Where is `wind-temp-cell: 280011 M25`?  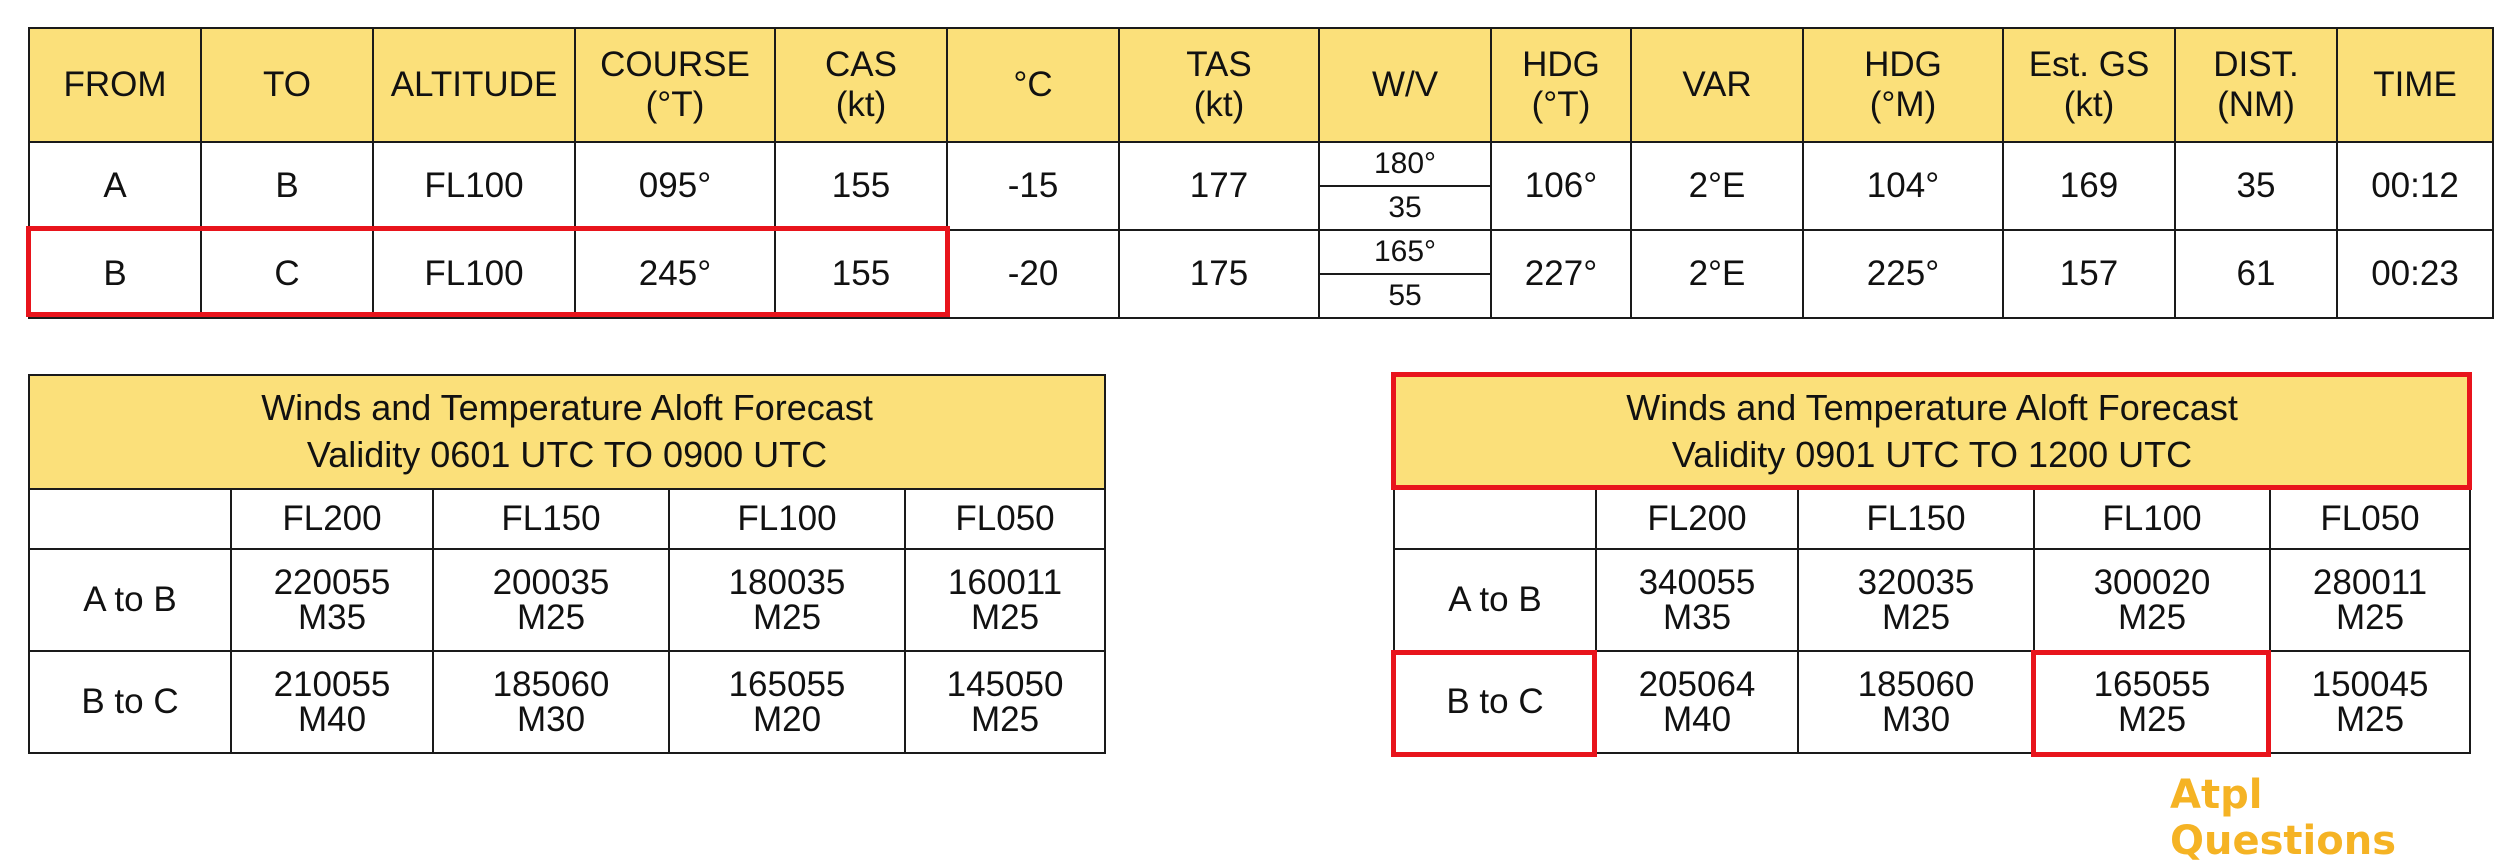 wind-temp-cell: 280011 M25 is located at coordinates (2370, 600).